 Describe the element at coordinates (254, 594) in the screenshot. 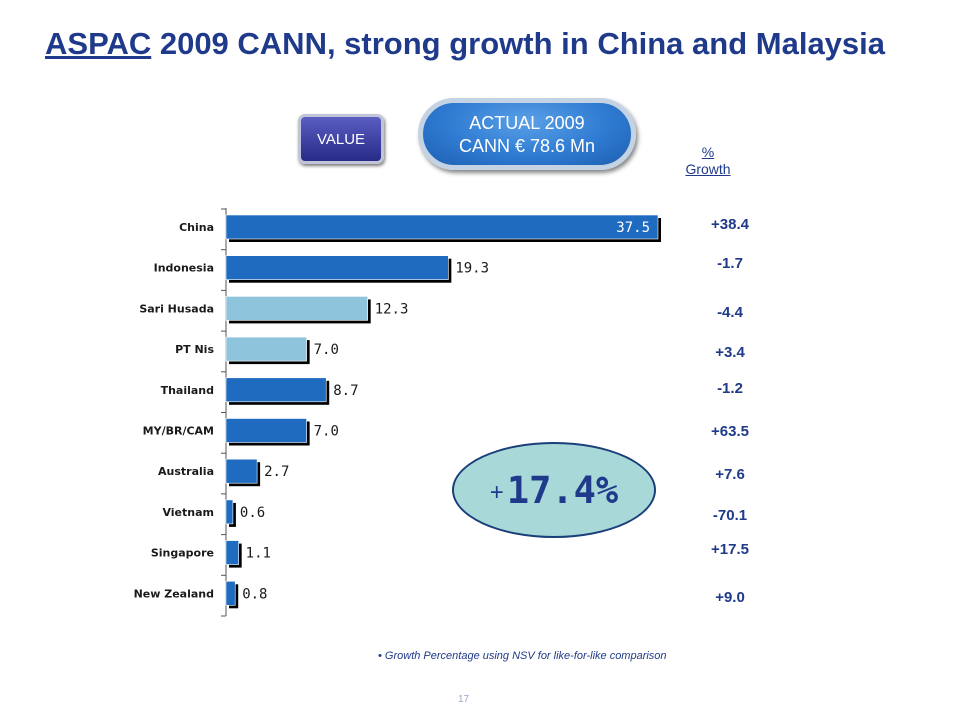

I see `value-label: 0.8` at that location.